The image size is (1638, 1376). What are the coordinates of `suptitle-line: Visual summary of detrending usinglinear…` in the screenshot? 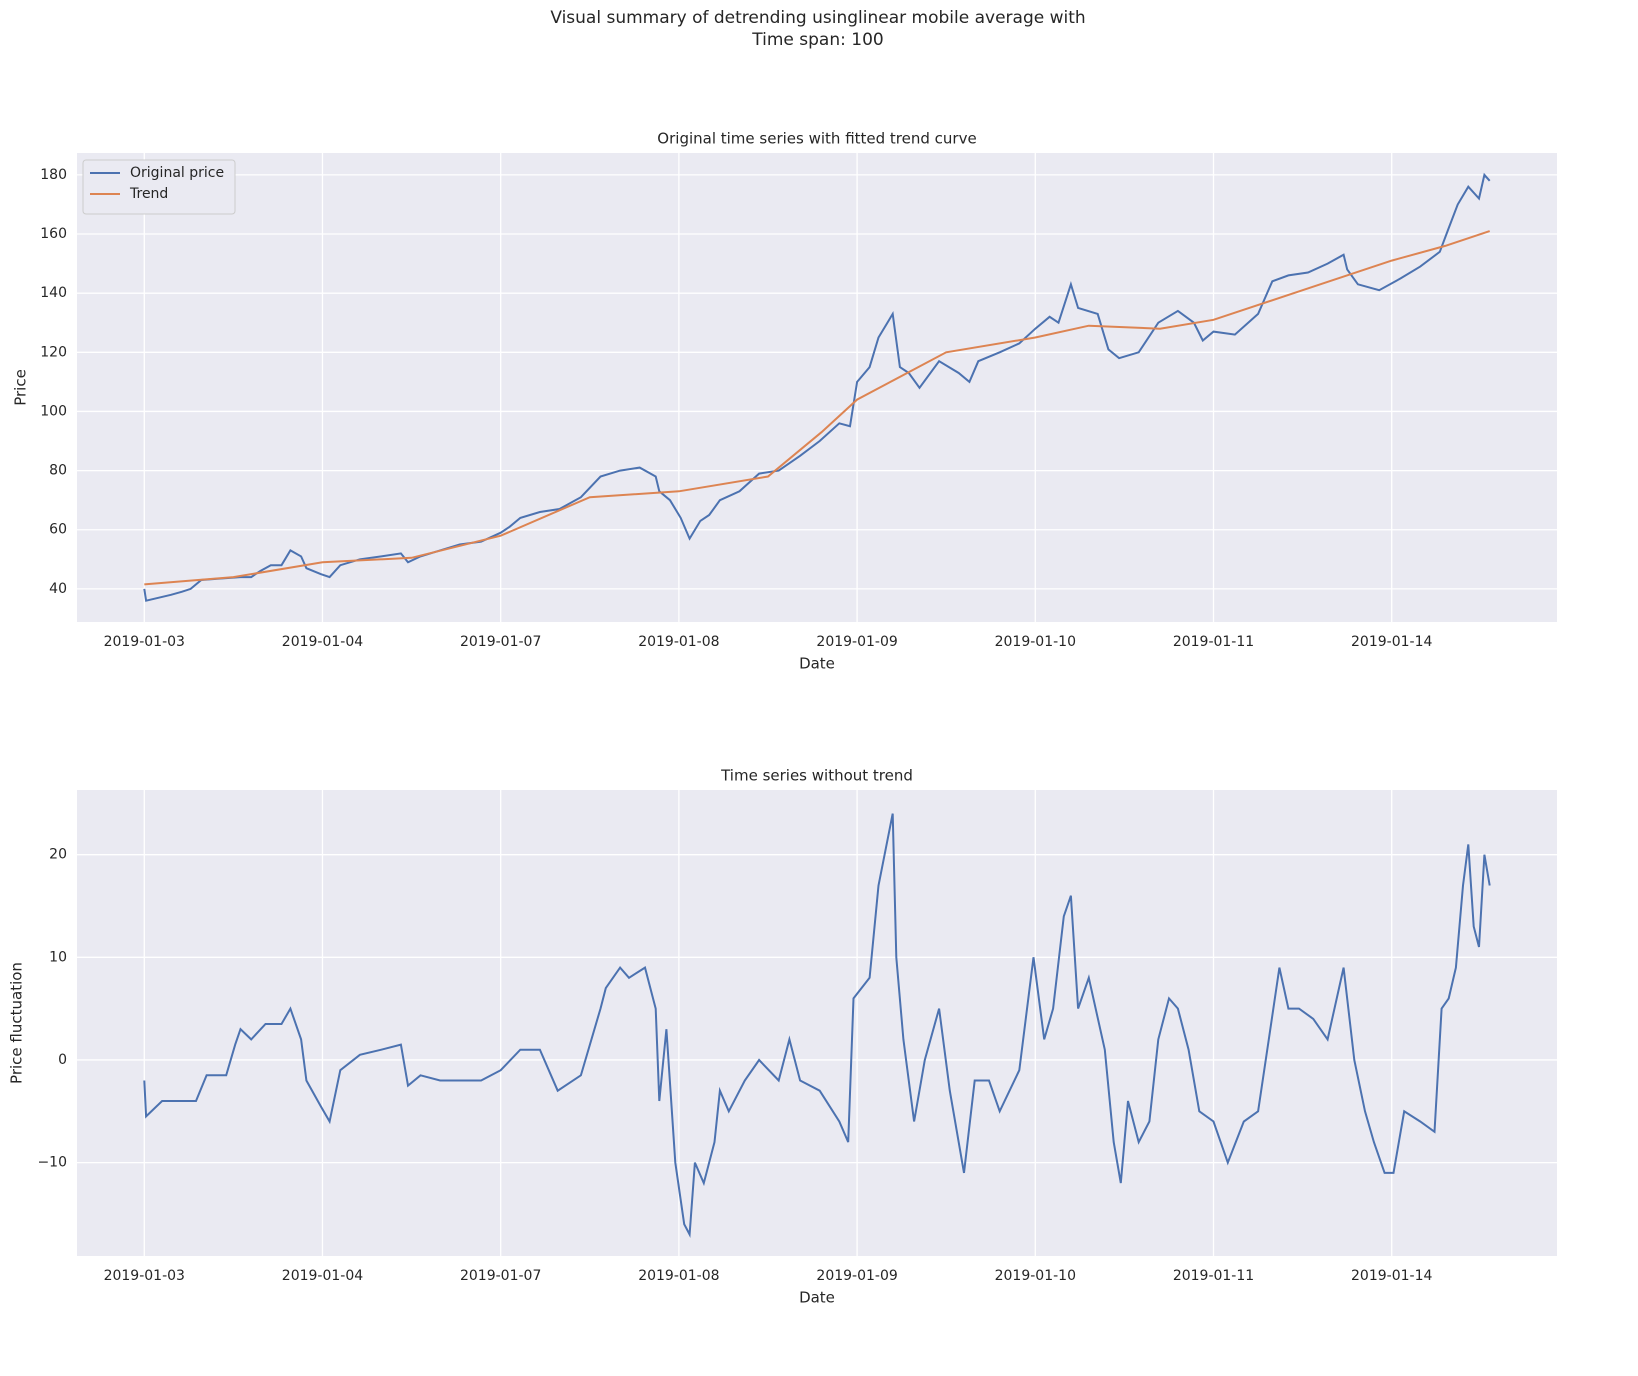 It's located at (817, 18).